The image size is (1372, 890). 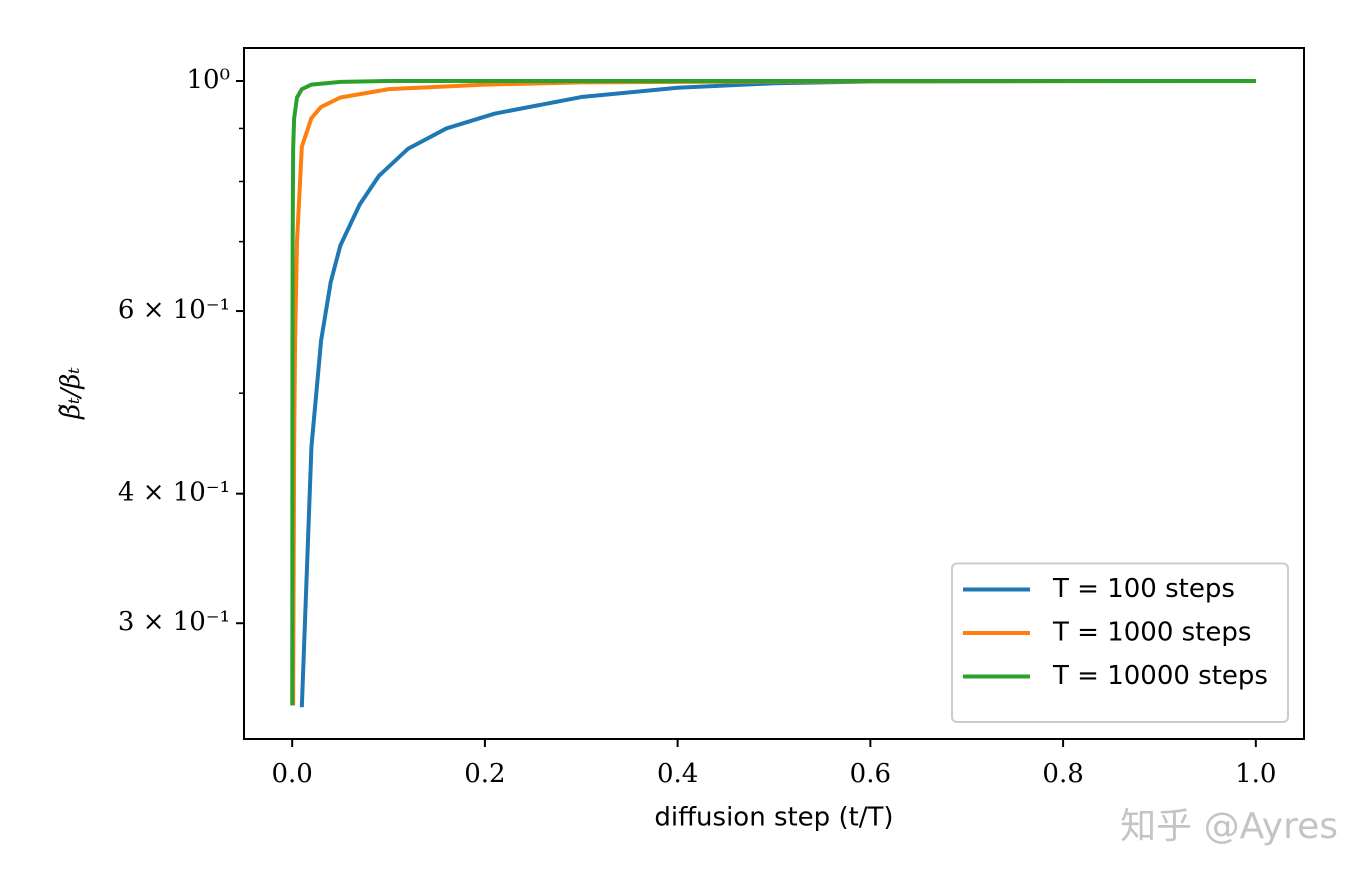 What do you see at coordinates (208, 80) in the screenshot?
I see `y-tick-label: 10⁰` at bounding box center [208, 80].